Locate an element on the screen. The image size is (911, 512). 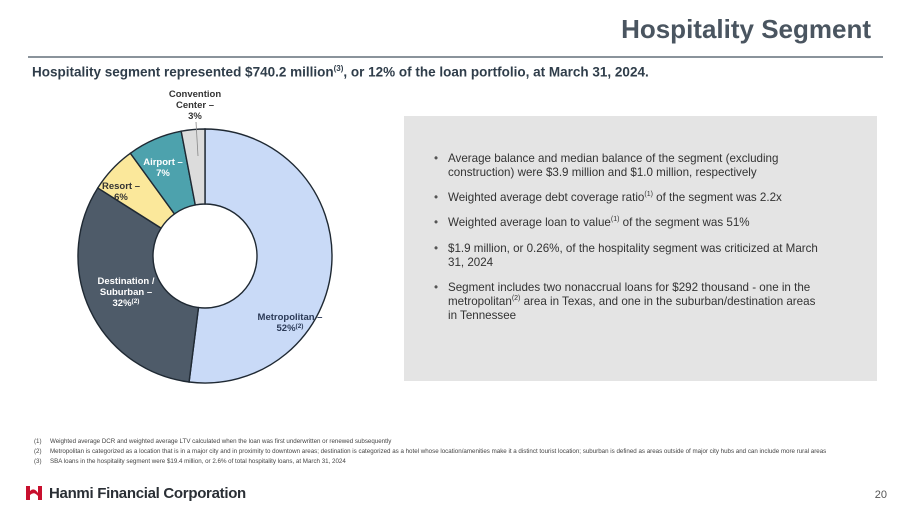
footnote-ref: (2) is located at coordinates (516, 299).